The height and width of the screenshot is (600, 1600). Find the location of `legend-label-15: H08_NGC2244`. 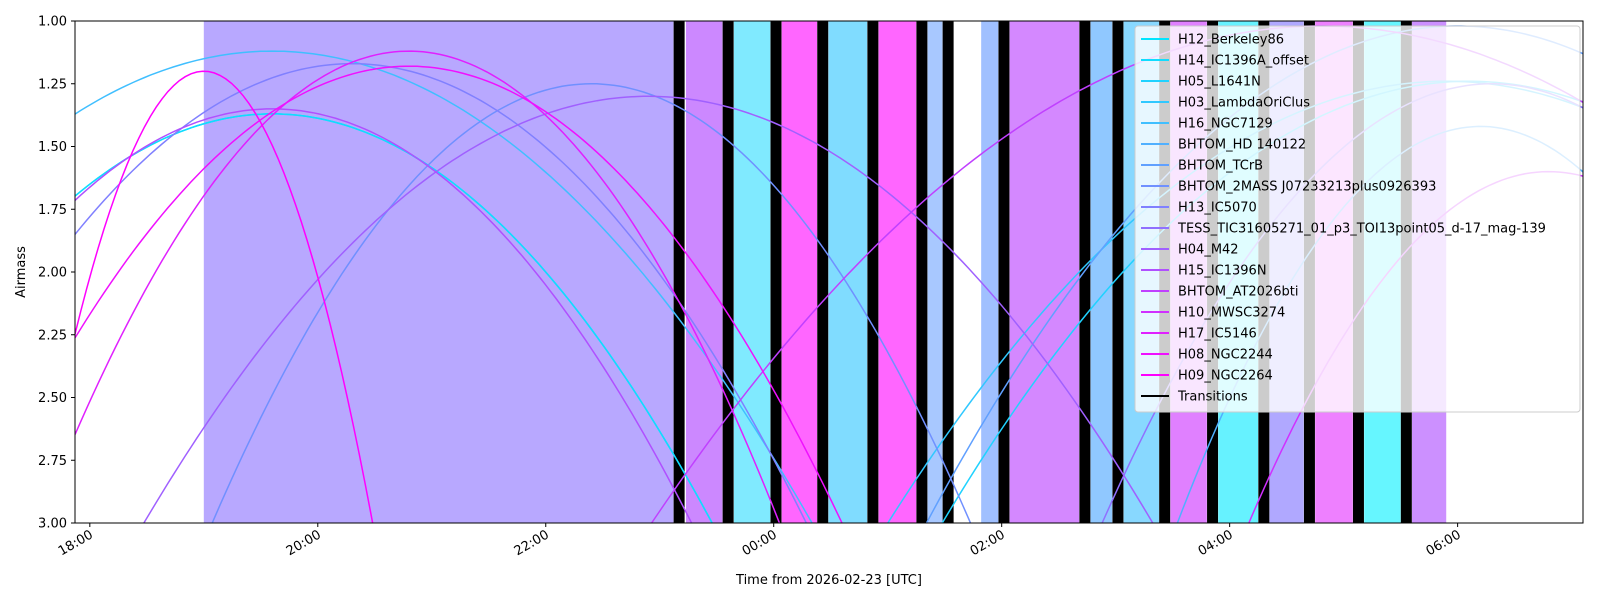

legend-label-15: H08_NGC2244 is located at coordinates (1225, 355).